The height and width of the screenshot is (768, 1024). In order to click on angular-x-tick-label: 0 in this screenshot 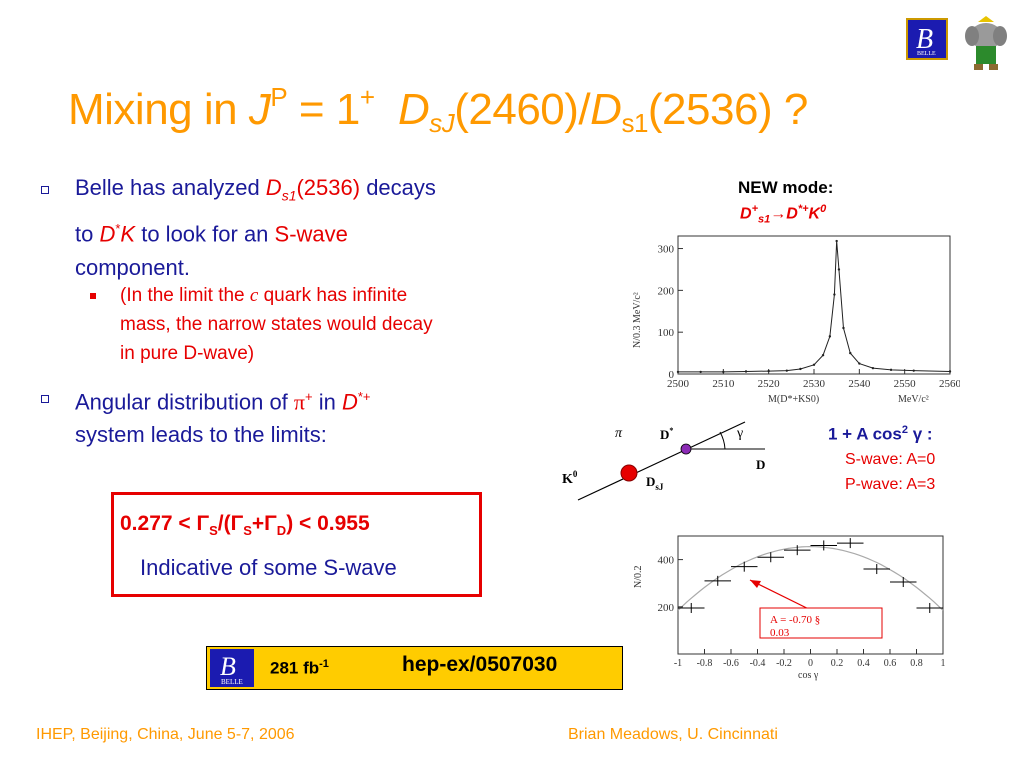, I will do `click(810, 663)`.